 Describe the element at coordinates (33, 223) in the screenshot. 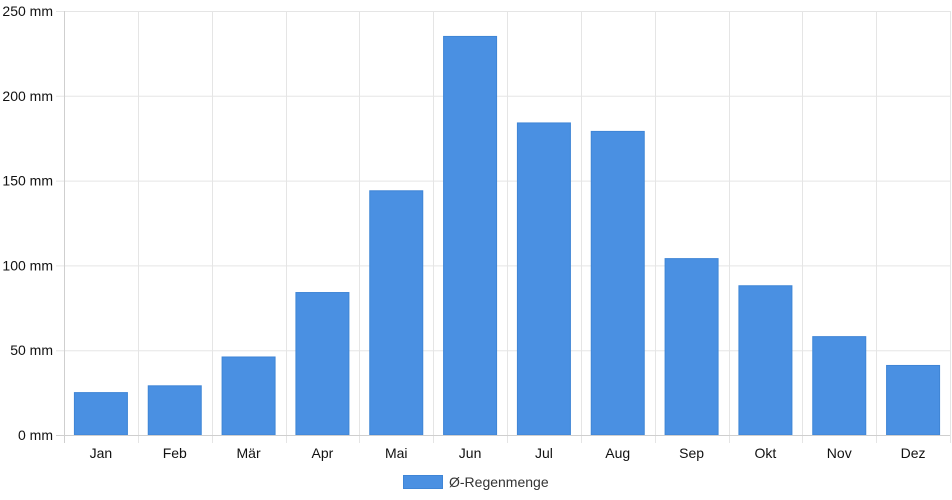

I see `y-axis: 0 mm 50 mm 100 mm 150 mm 200 mm 250 mm` at that location.